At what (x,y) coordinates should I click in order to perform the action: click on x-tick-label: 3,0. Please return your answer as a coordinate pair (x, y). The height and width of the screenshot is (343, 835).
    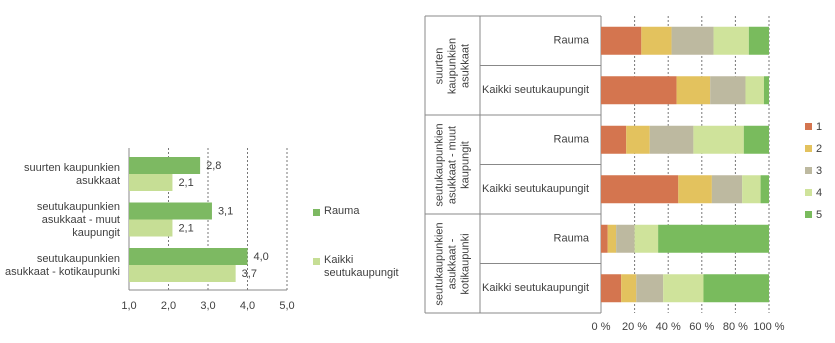
    Looking at the image, I should click on (207, 306).